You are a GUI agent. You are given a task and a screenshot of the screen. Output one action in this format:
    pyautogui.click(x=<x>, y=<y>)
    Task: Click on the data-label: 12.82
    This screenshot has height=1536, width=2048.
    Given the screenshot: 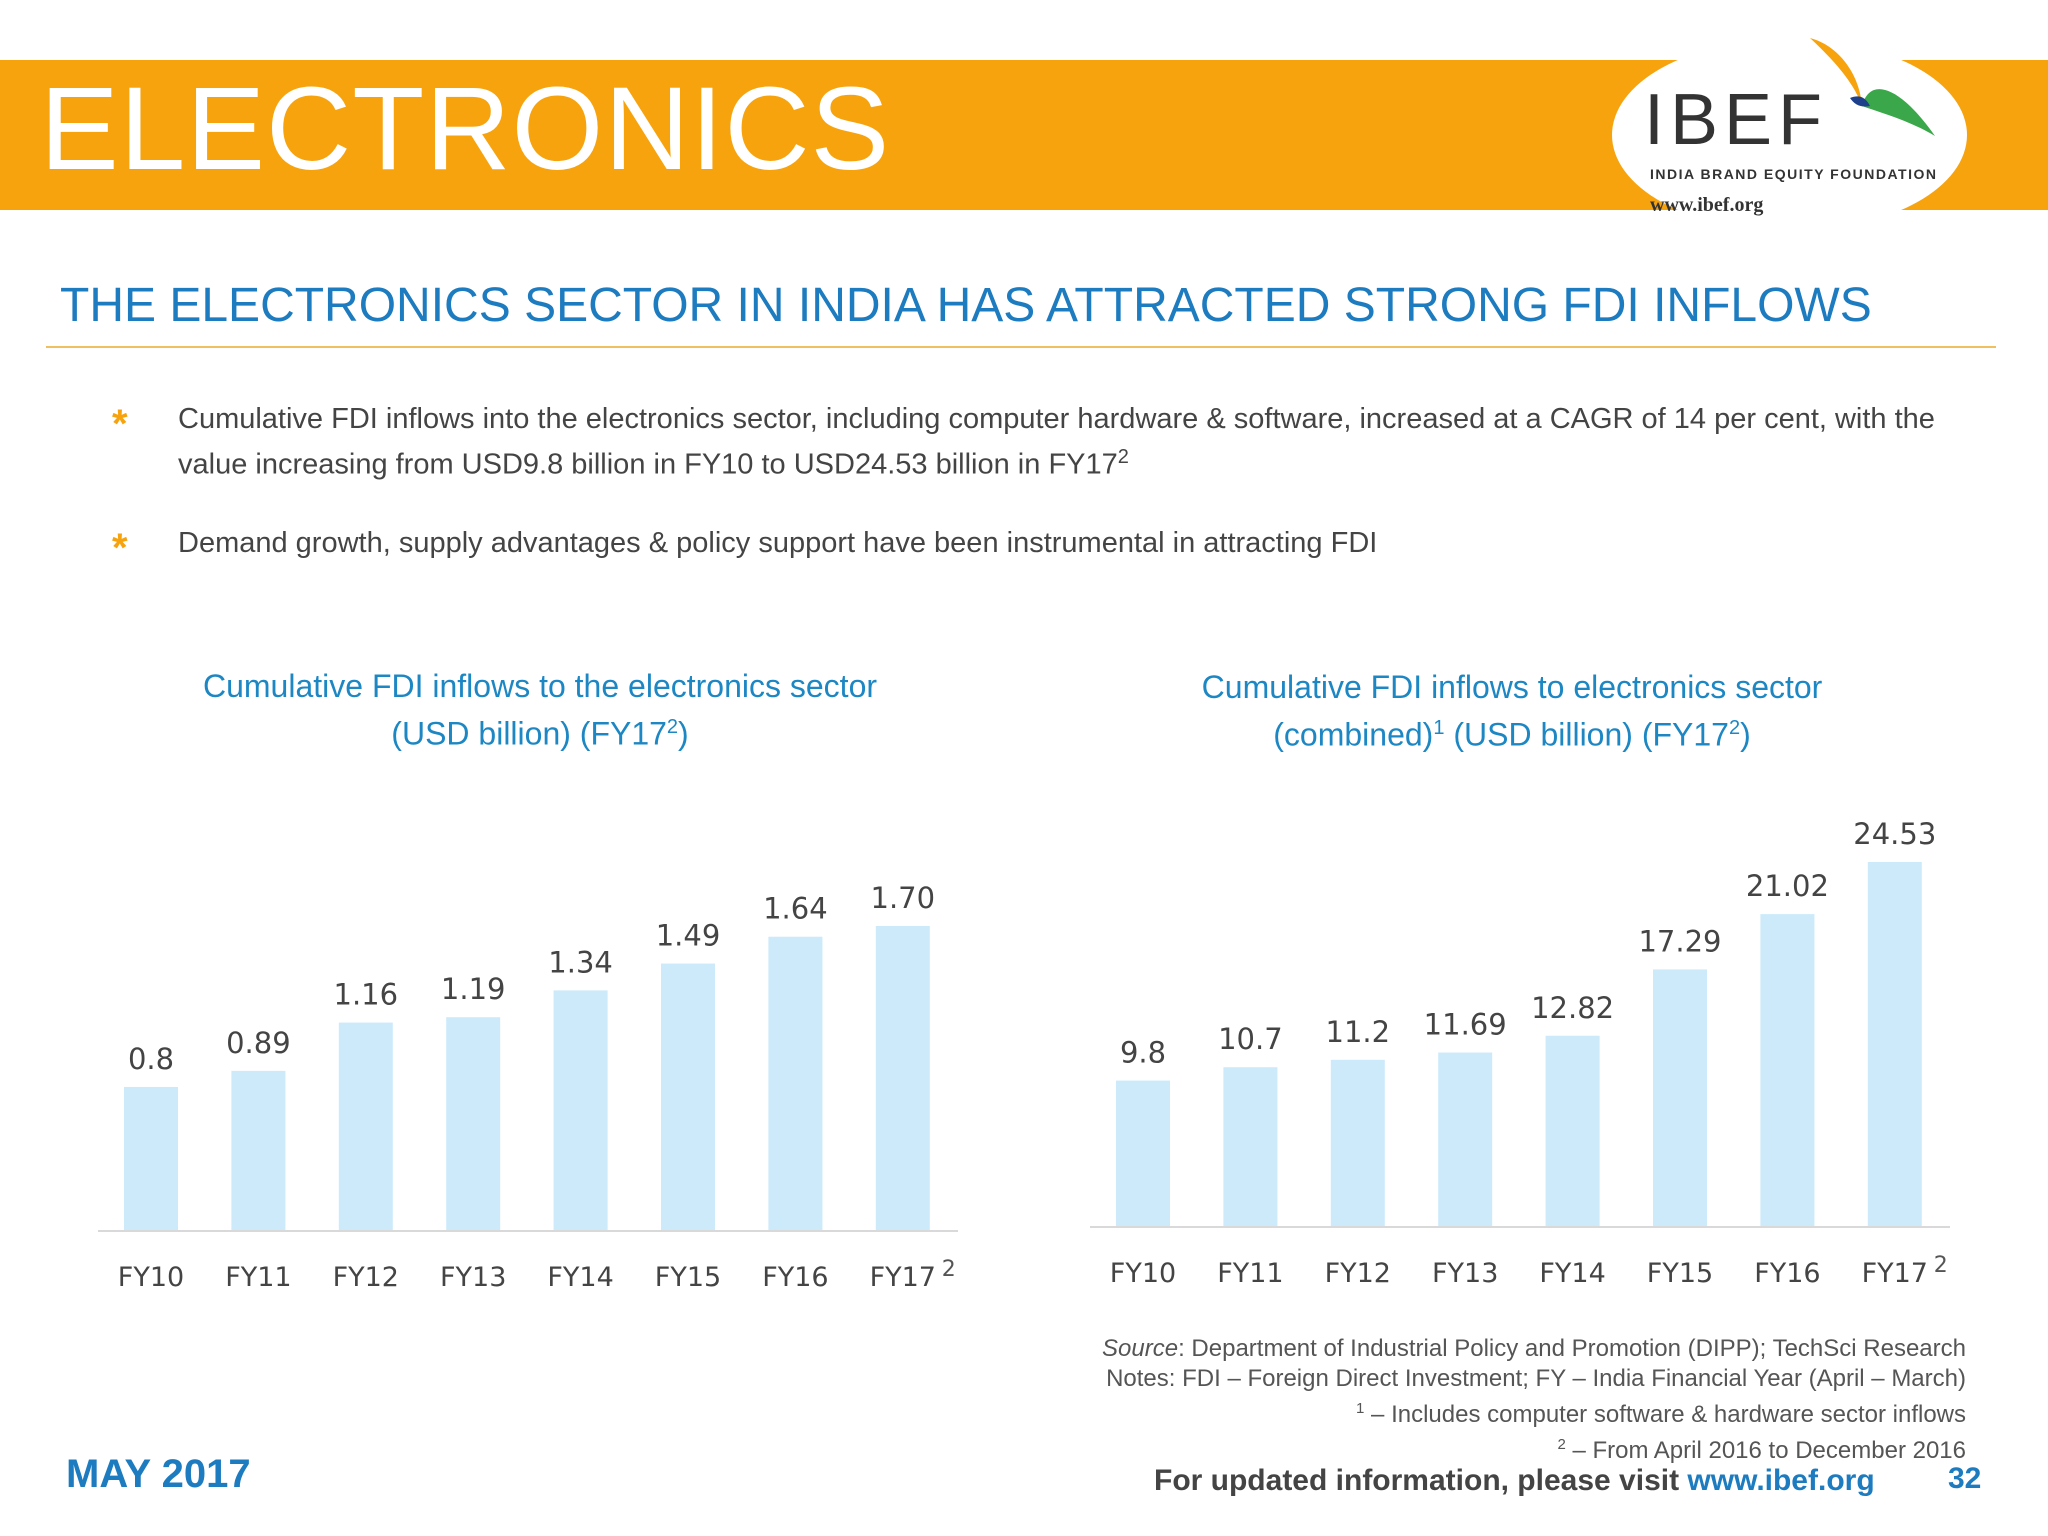 What is the action you would take?
    pyautogui.click(x=1572, y=1008)
    